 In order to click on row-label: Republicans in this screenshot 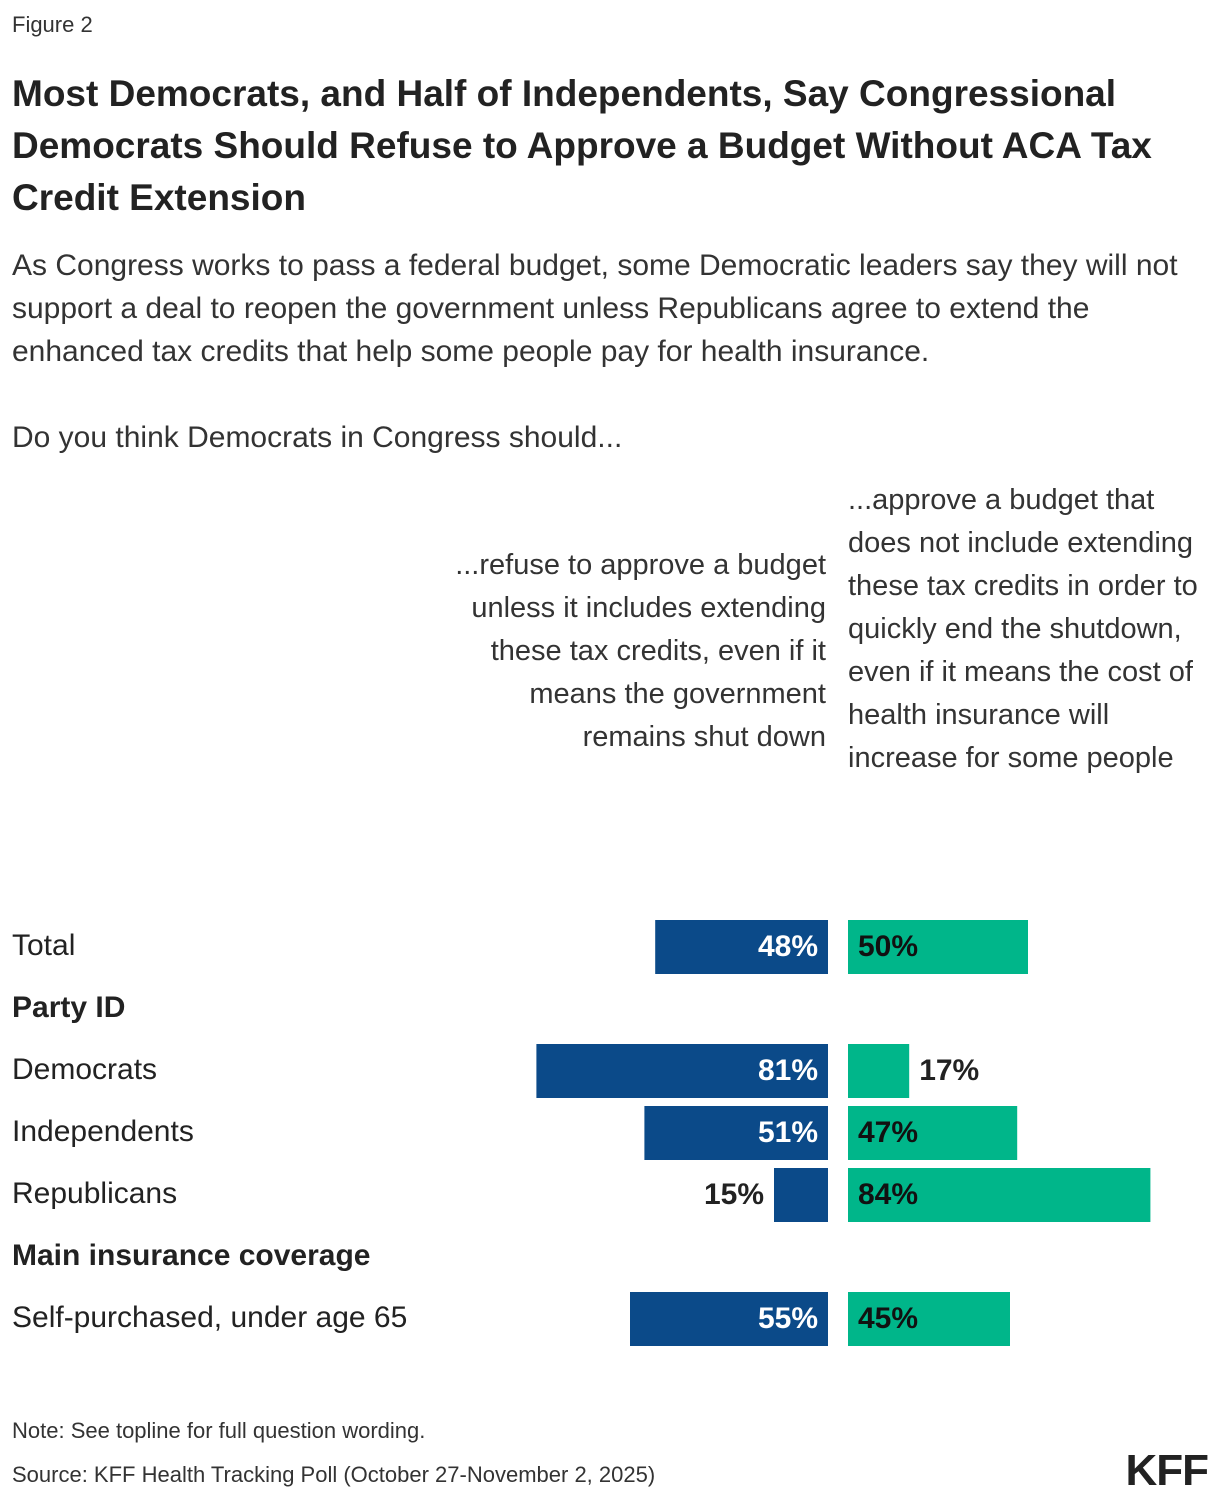, I will do `click(94, 1193)`.